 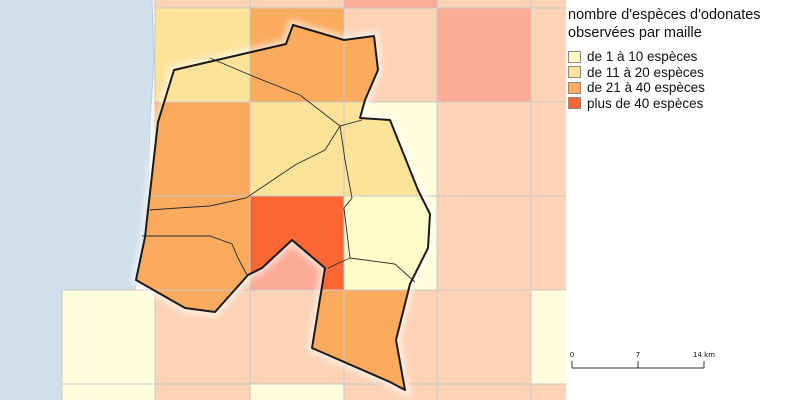 I want to click on scale-tick-label-0: 0, so click(x=572, y=355).